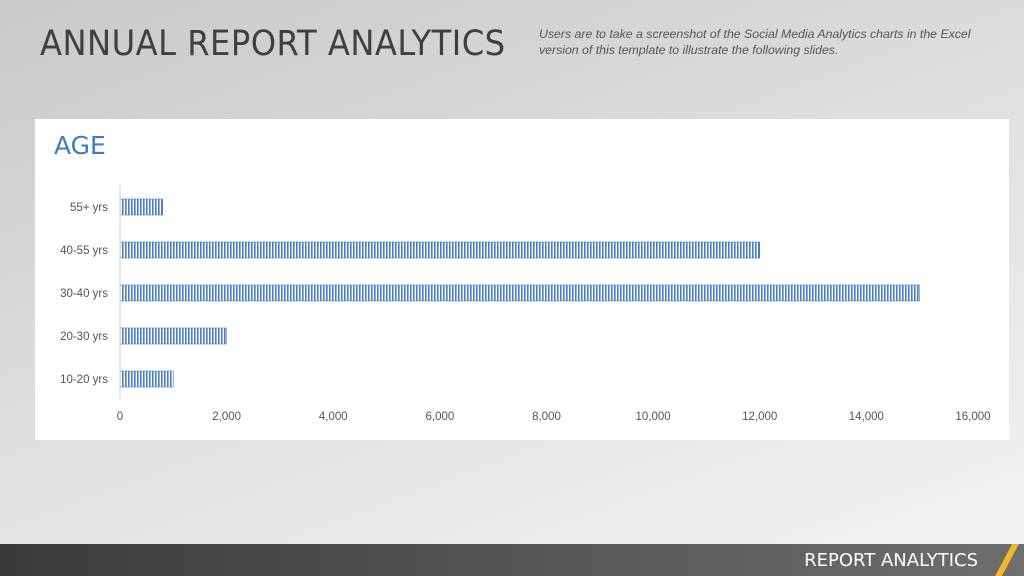  Describe the element at coordinates (173, 336) in the screenshot. I see `bar-20-30-yrs` at that location.